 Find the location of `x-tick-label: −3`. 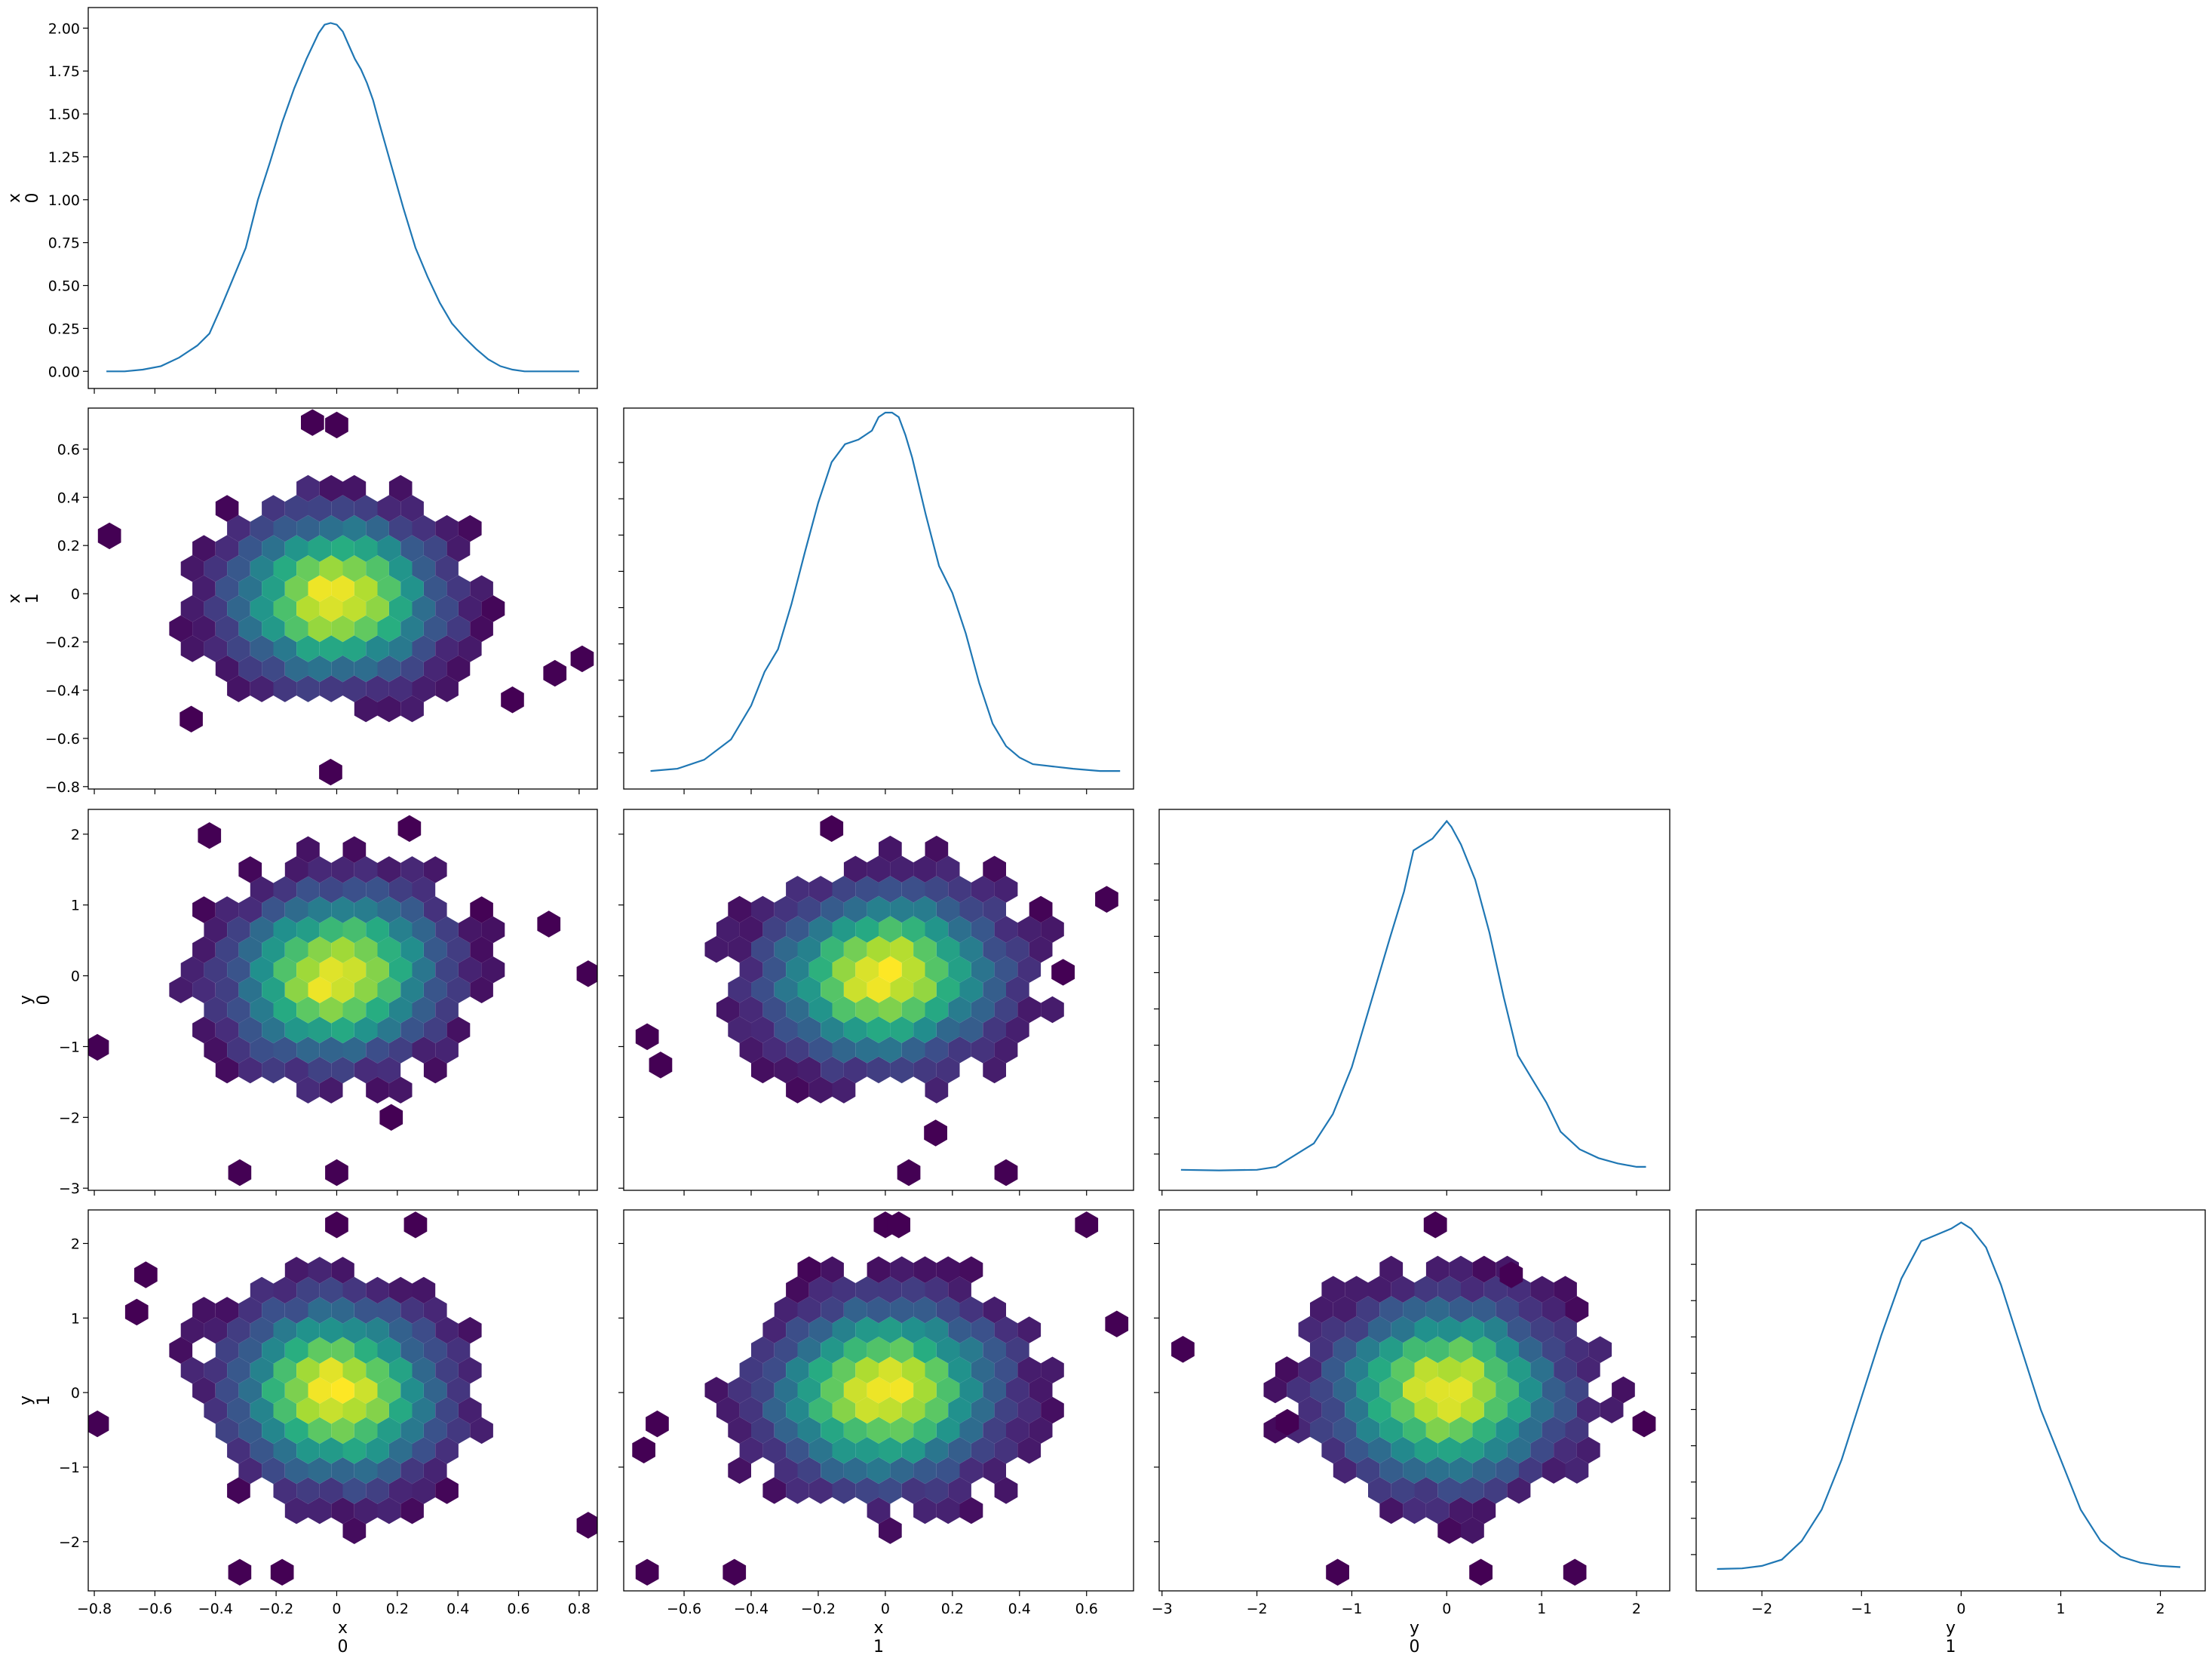

x-tick-label: −3 is located at coordinates (1162, 1609).